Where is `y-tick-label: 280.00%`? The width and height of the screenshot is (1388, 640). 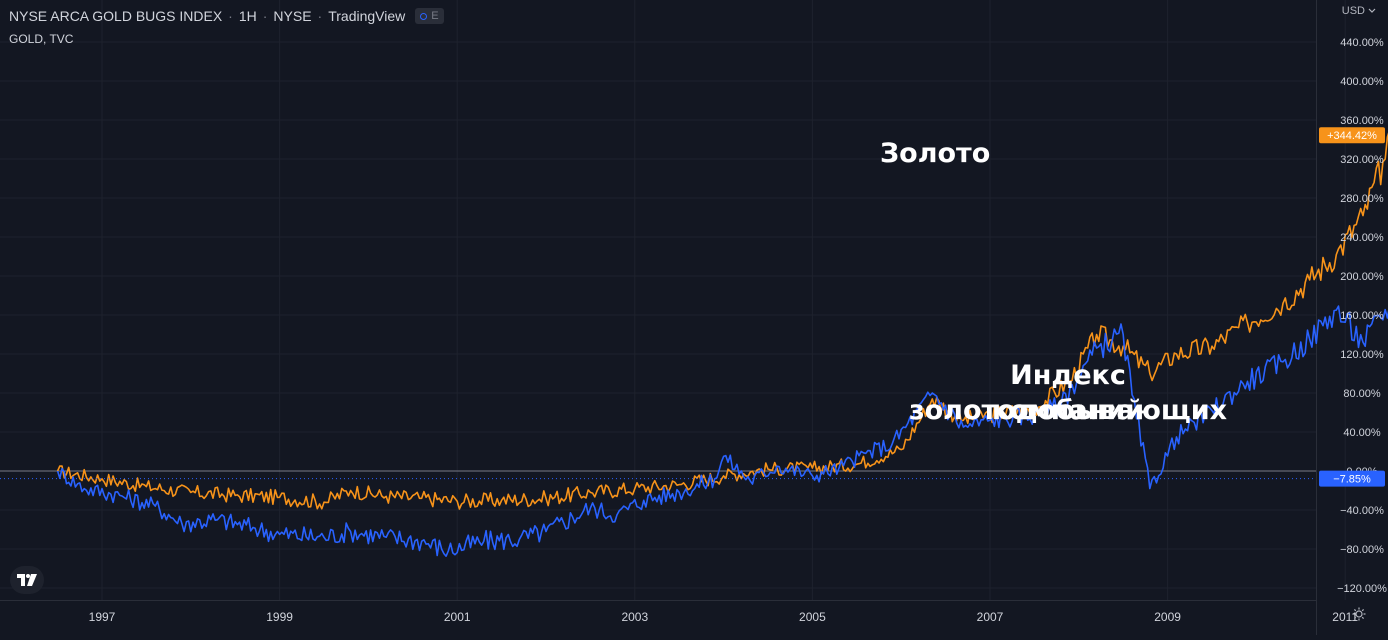 y-tick-label: 280.00% is located at coordinates (1362, 199).